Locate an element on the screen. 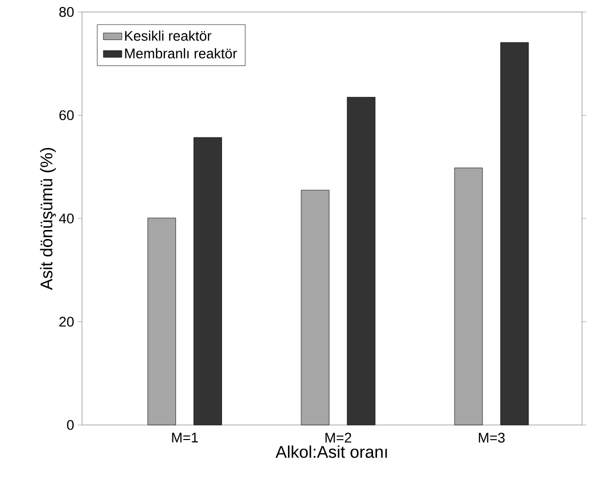 Image resolution: width=598 pixels, height=481 pixels. x-axis-title: Alkol:Asit oranı is located at coordinates (331, 451).